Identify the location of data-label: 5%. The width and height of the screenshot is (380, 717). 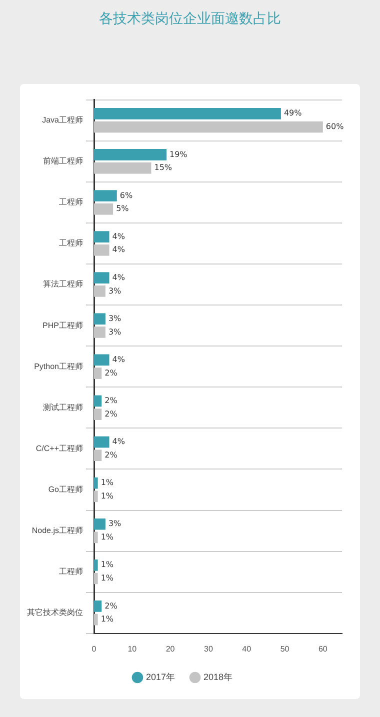
(123, 209).